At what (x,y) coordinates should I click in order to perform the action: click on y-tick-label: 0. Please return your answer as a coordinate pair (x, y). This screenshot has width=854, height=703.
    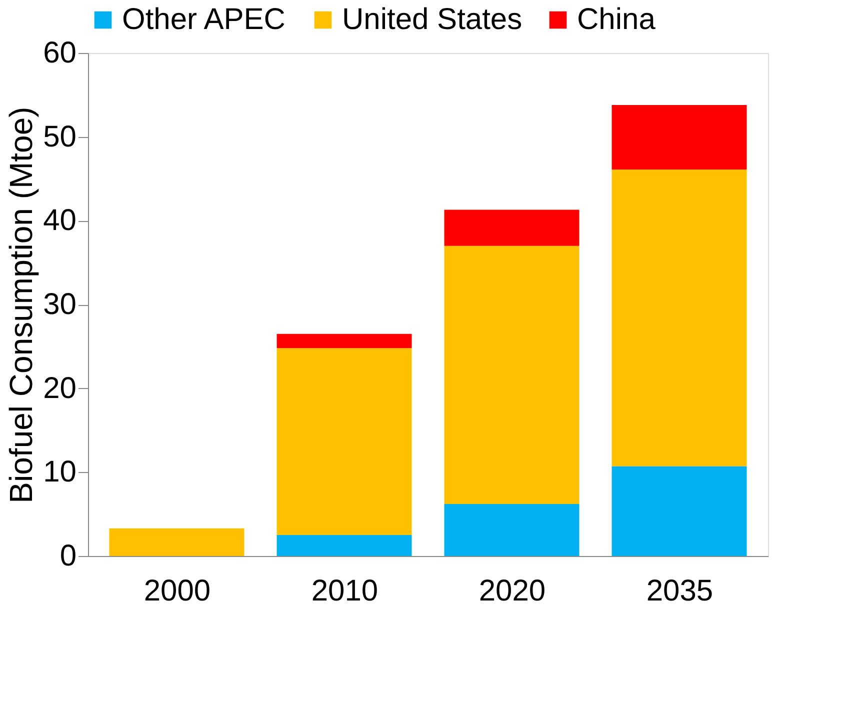
    Looking at the image, I should click on (68, 556).